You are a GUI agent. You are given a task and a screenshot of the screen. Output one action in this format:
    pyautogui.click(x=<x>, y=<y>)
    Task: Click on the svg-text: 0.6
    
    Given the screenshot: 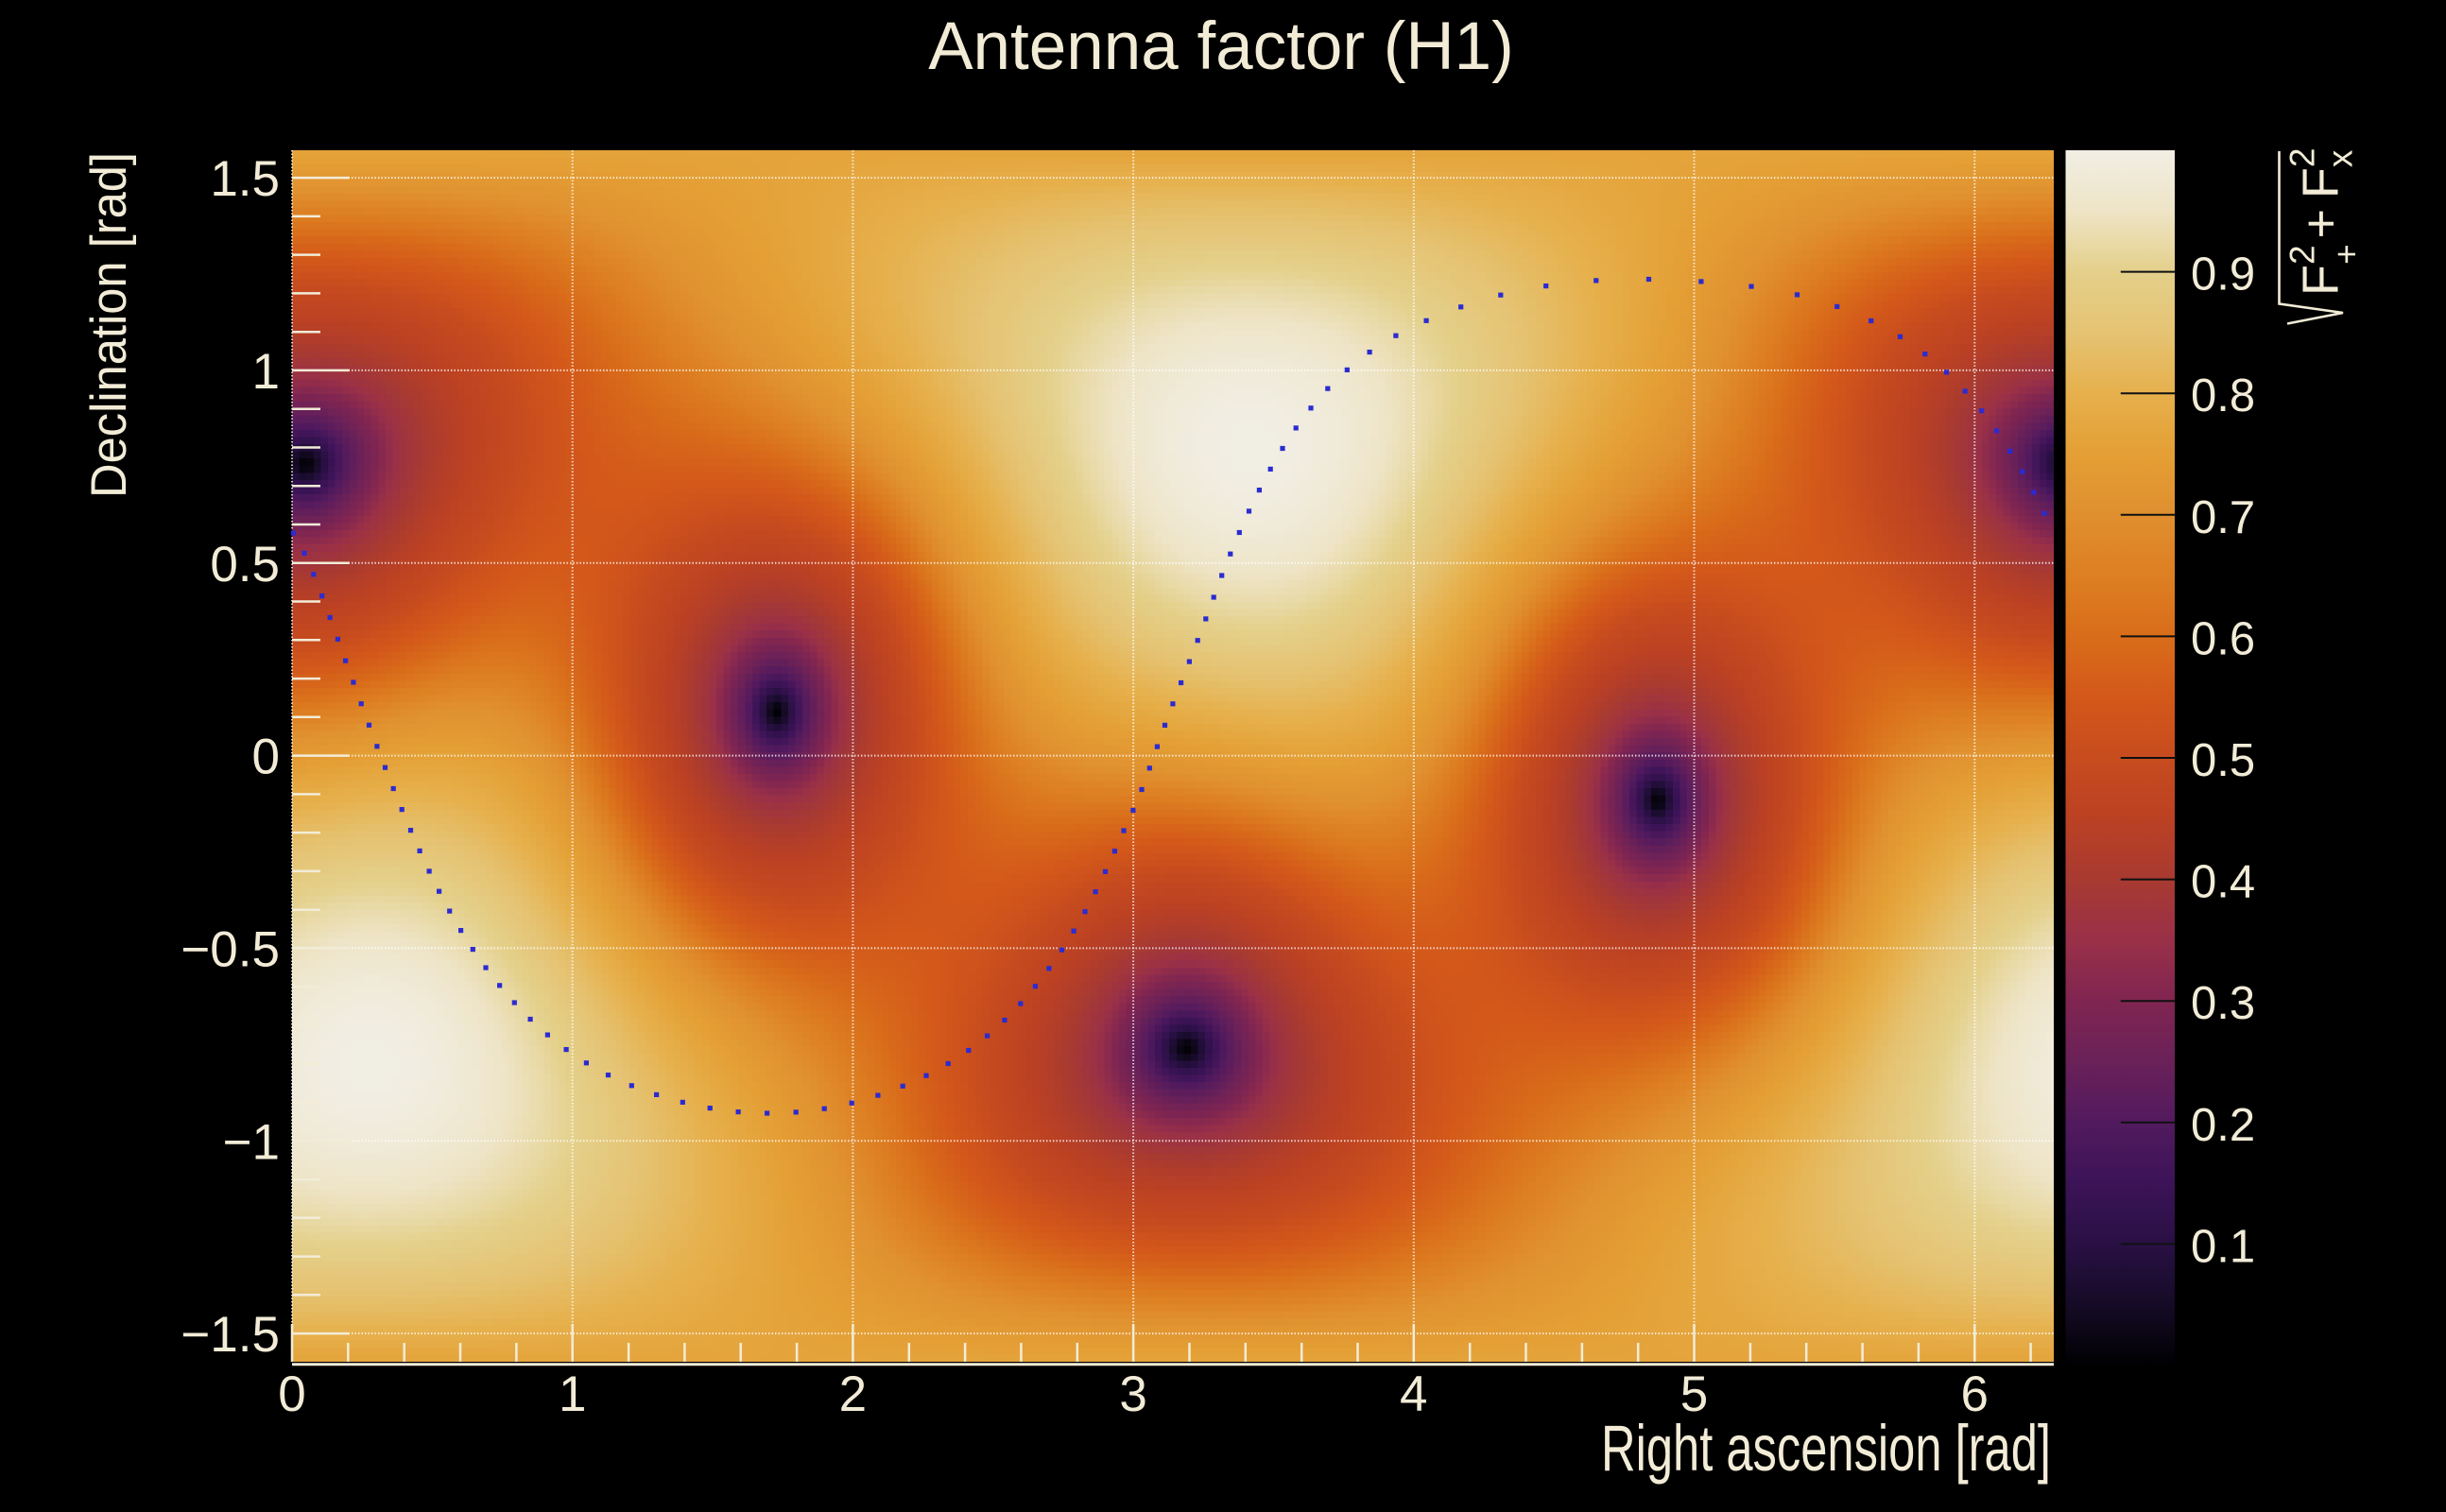 What is the action you would take?
    pyautogui.click(x=2223, y=638)
    